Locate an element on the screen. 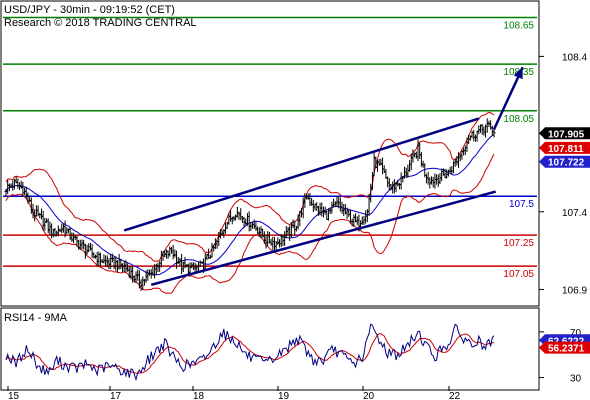  price-tags: 107.905 107.811 107.722 is located at coordinates (564, 148).